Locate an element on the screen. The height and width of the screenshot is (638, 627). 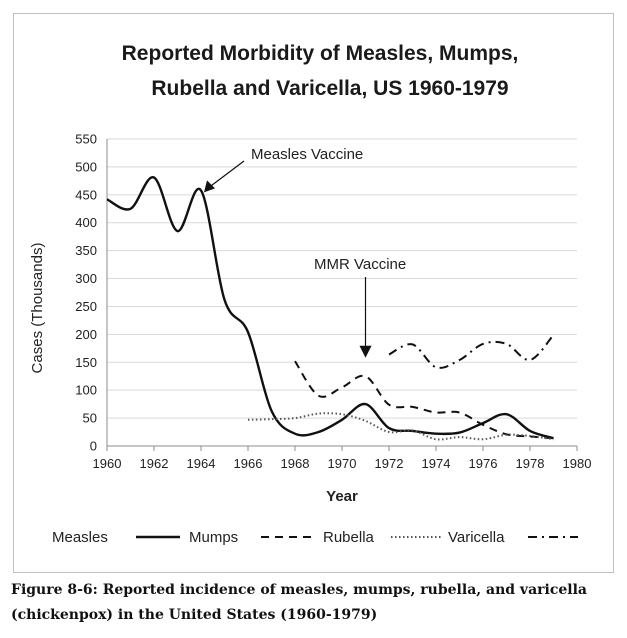
legend-label-mumps: Mumps is located at coordinates (213, 537).